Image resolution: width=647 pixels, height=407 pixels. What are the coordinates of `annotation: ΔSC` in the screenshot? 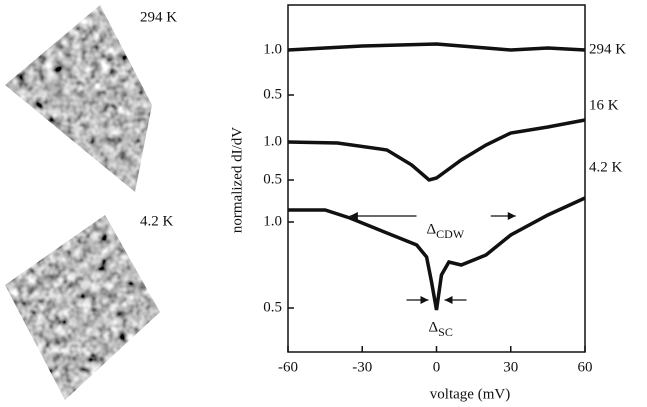 It's located at (441, 328).